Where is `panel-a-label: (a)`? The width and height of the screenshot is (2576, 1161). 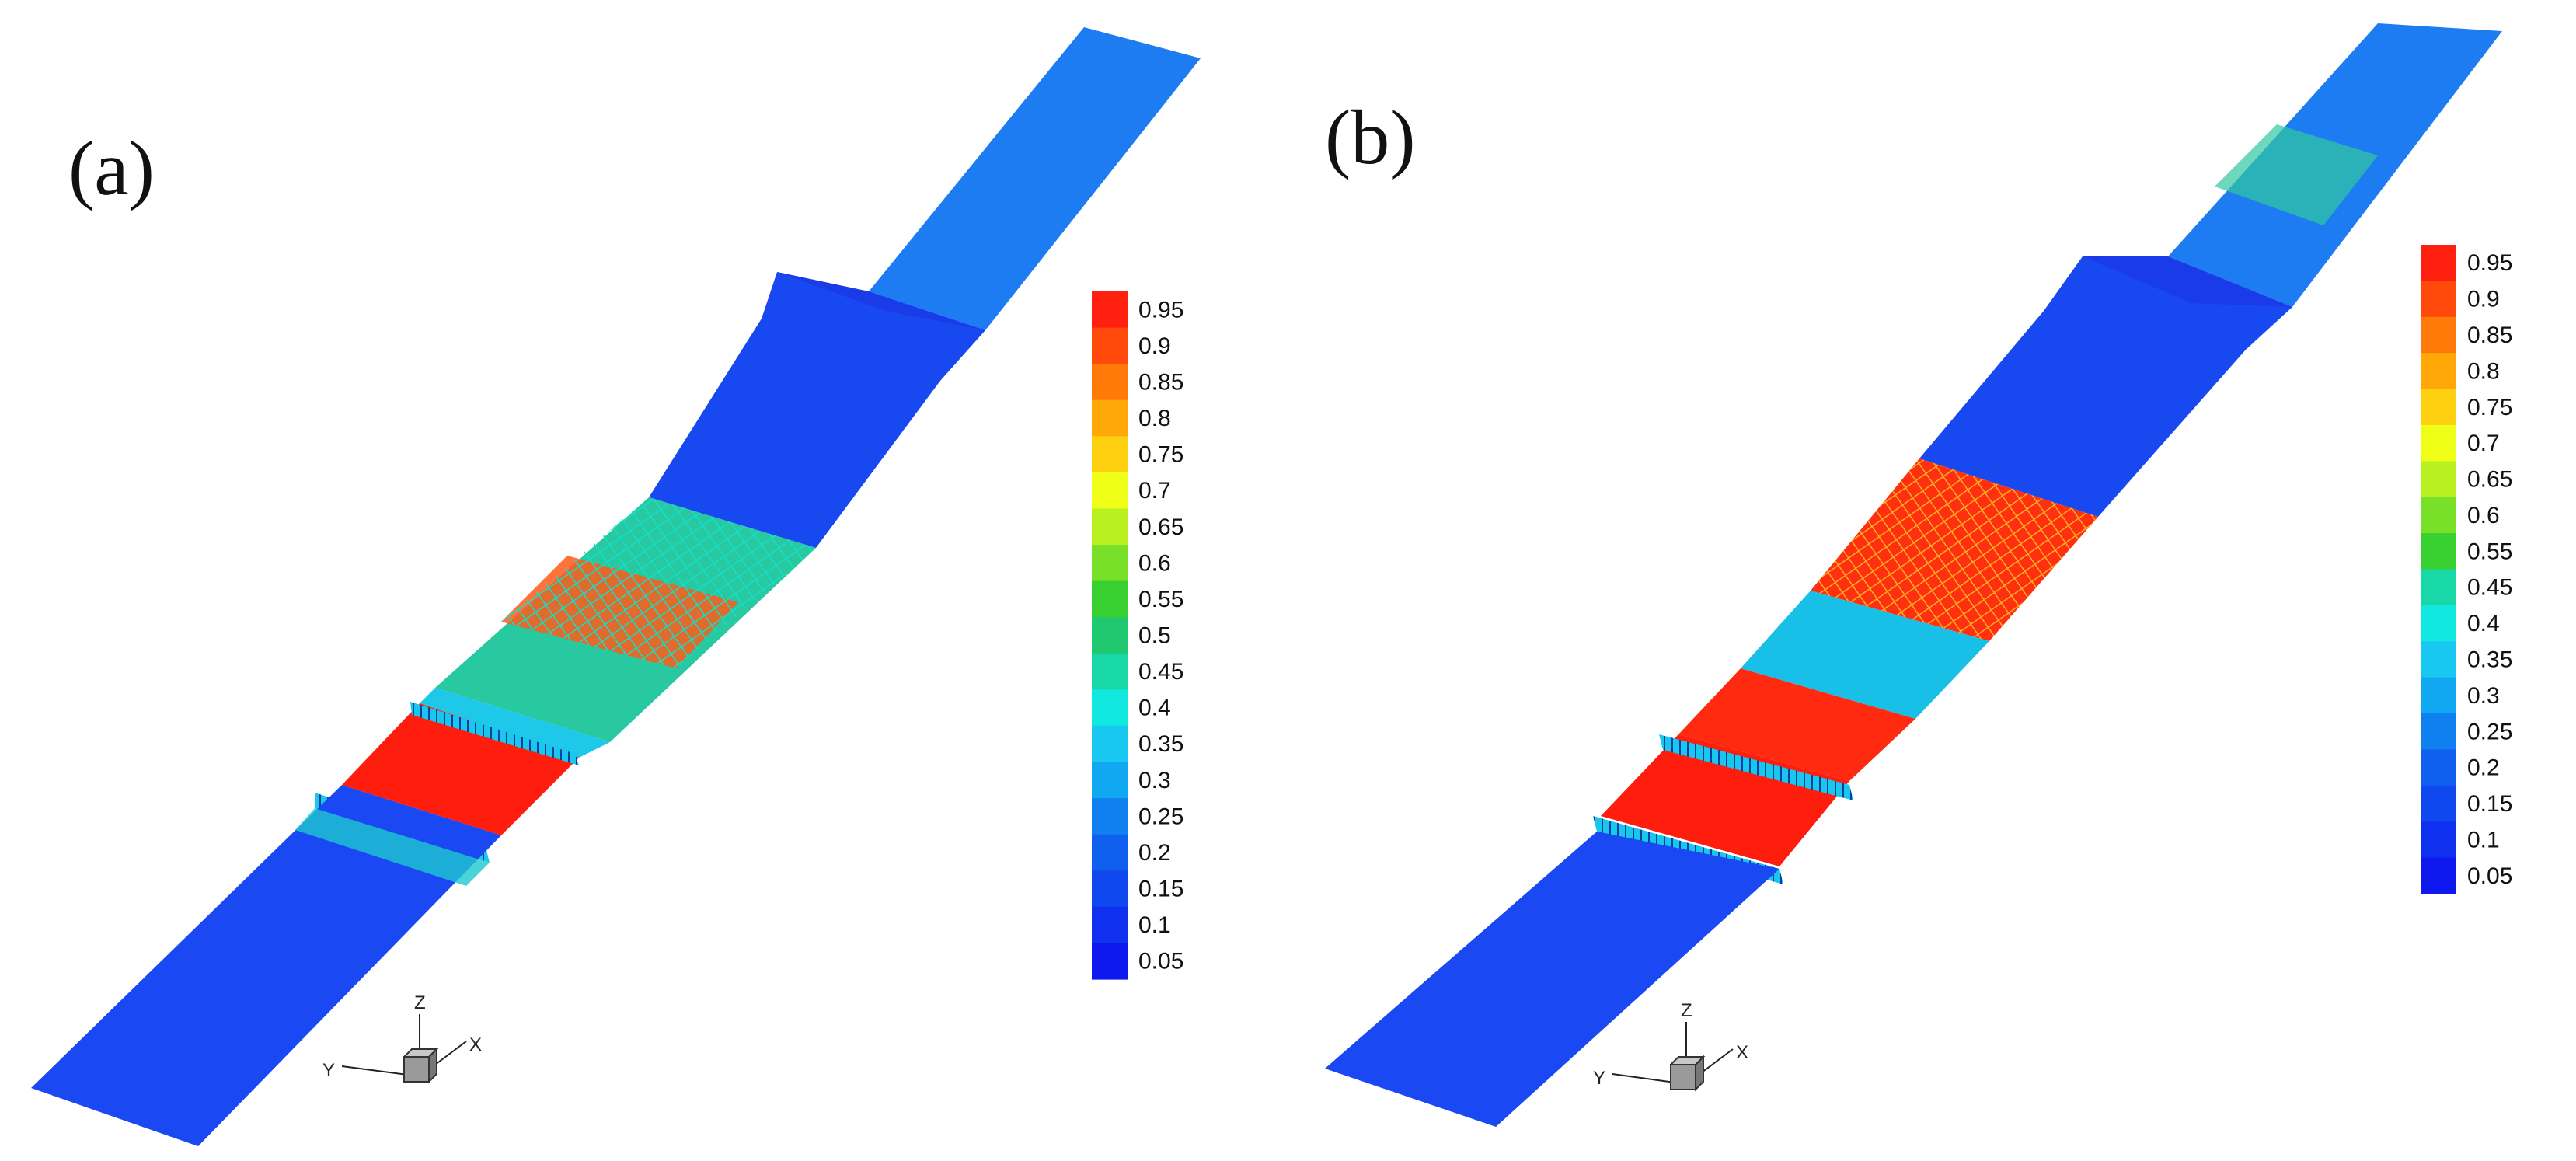 panel-a-label: (a) is located at coordinates (112, 168).